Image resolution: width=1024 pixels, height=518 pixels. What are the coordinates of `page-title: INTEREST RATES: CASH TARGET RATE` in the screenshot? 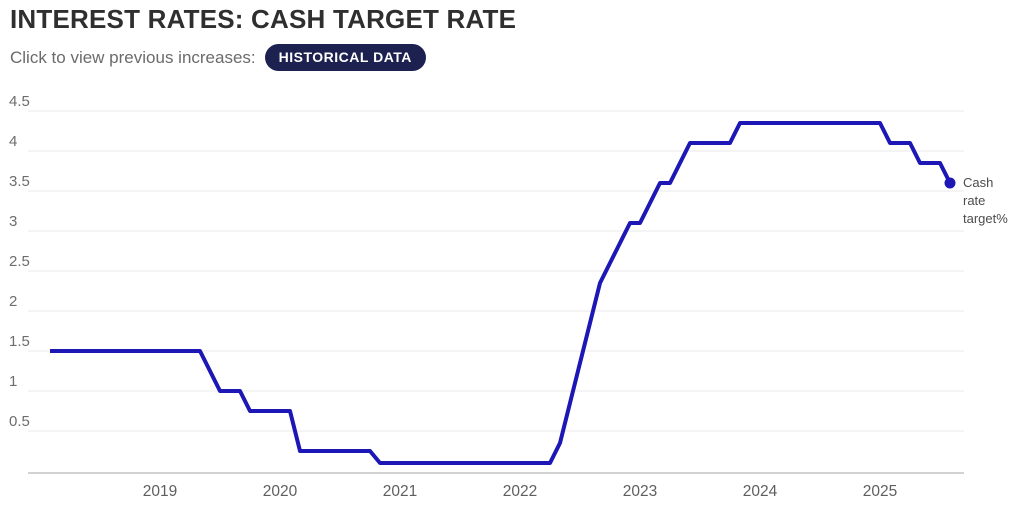 It's located at (263, 19).